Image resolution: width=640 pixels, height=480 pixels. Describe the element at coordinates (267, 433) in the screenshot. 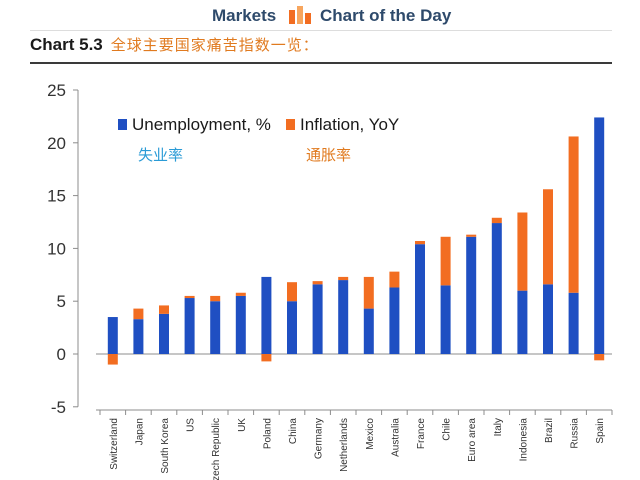

I see `x-tick-label: Poland` at that location.